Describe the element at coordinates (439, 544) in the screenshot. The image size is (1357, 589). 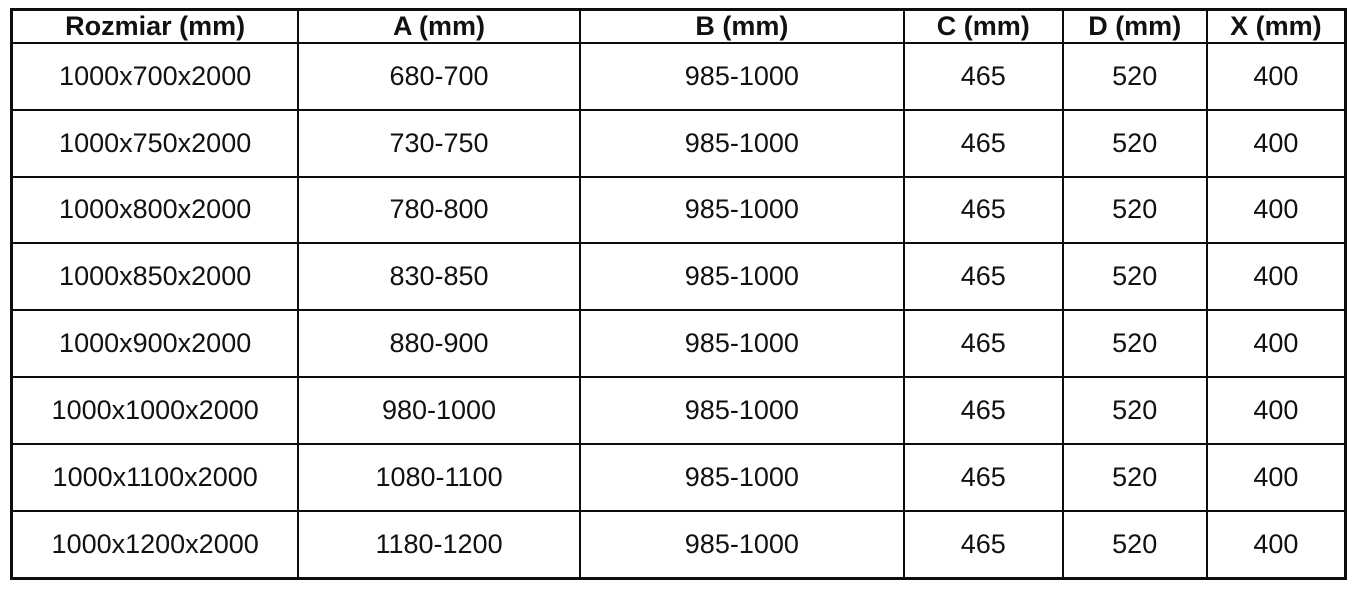
I see `table-cell-a: 1180-1200` at that location.